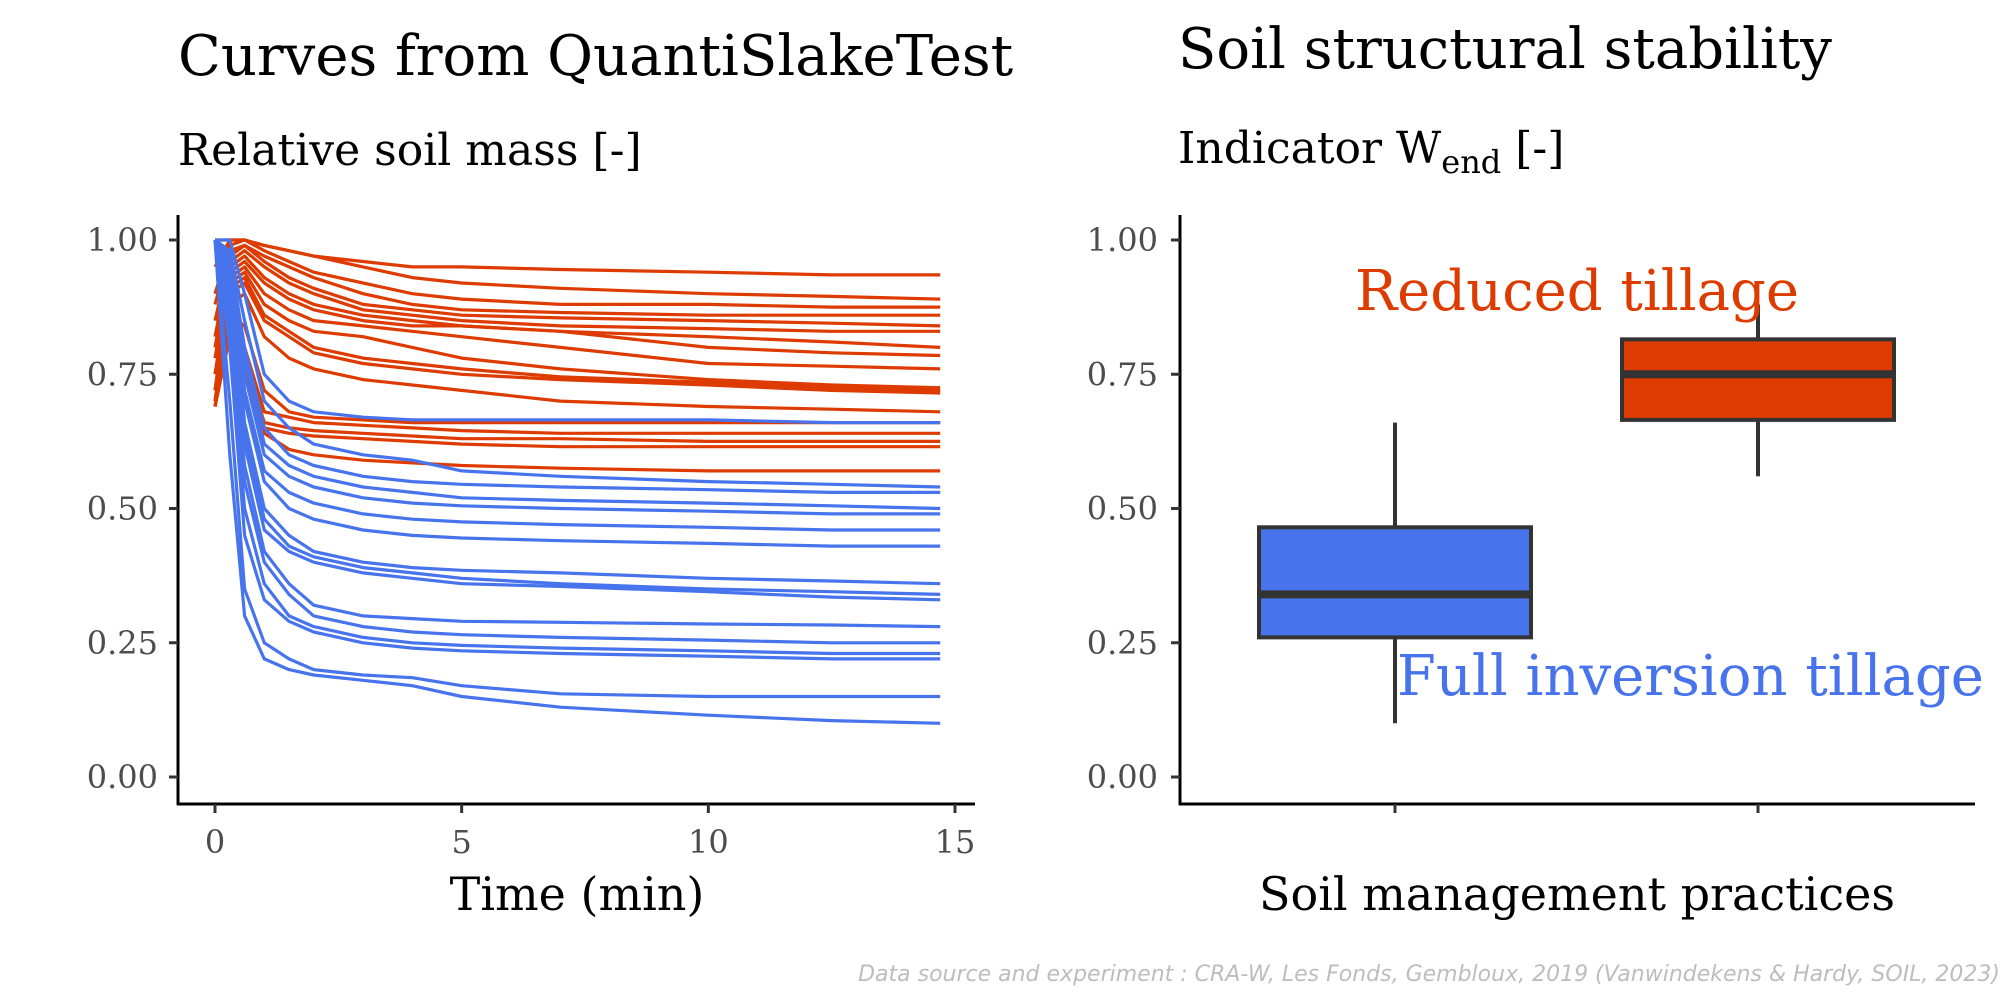 The image size is (2000, 1000). What do you see at coordinates (410, 150) in the screenshot?
I see `line-chart-subtitle: Relative soil mass [-]` at bounding box center [410, 150].